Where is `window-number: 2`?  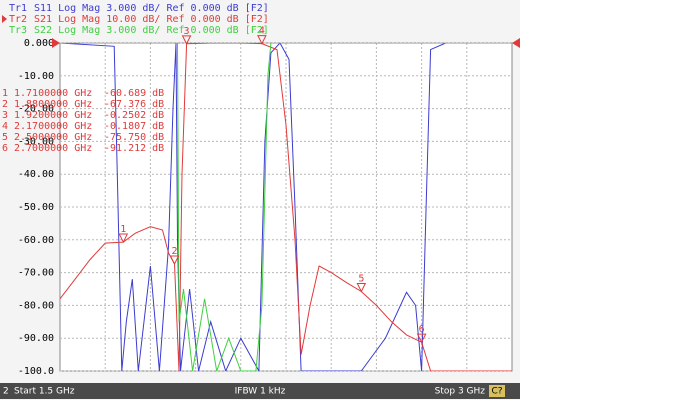
window-number: 2 is located at coordinates (6, 392).